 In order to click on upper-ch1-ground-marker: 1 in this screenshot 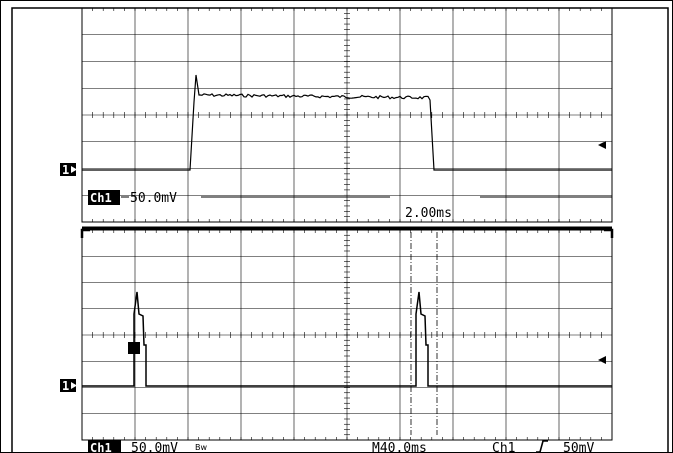, I will do `click(68, 170)`.